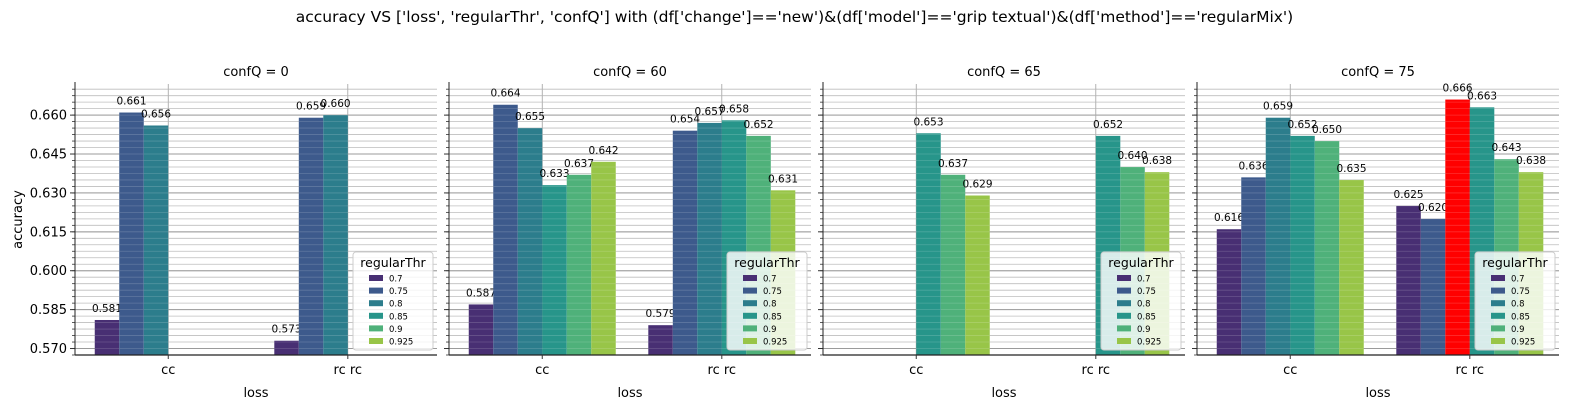  Describe the element at coordinates (18, 219) in the screenshot. I see `y-axis-label: accuracy` at that location.